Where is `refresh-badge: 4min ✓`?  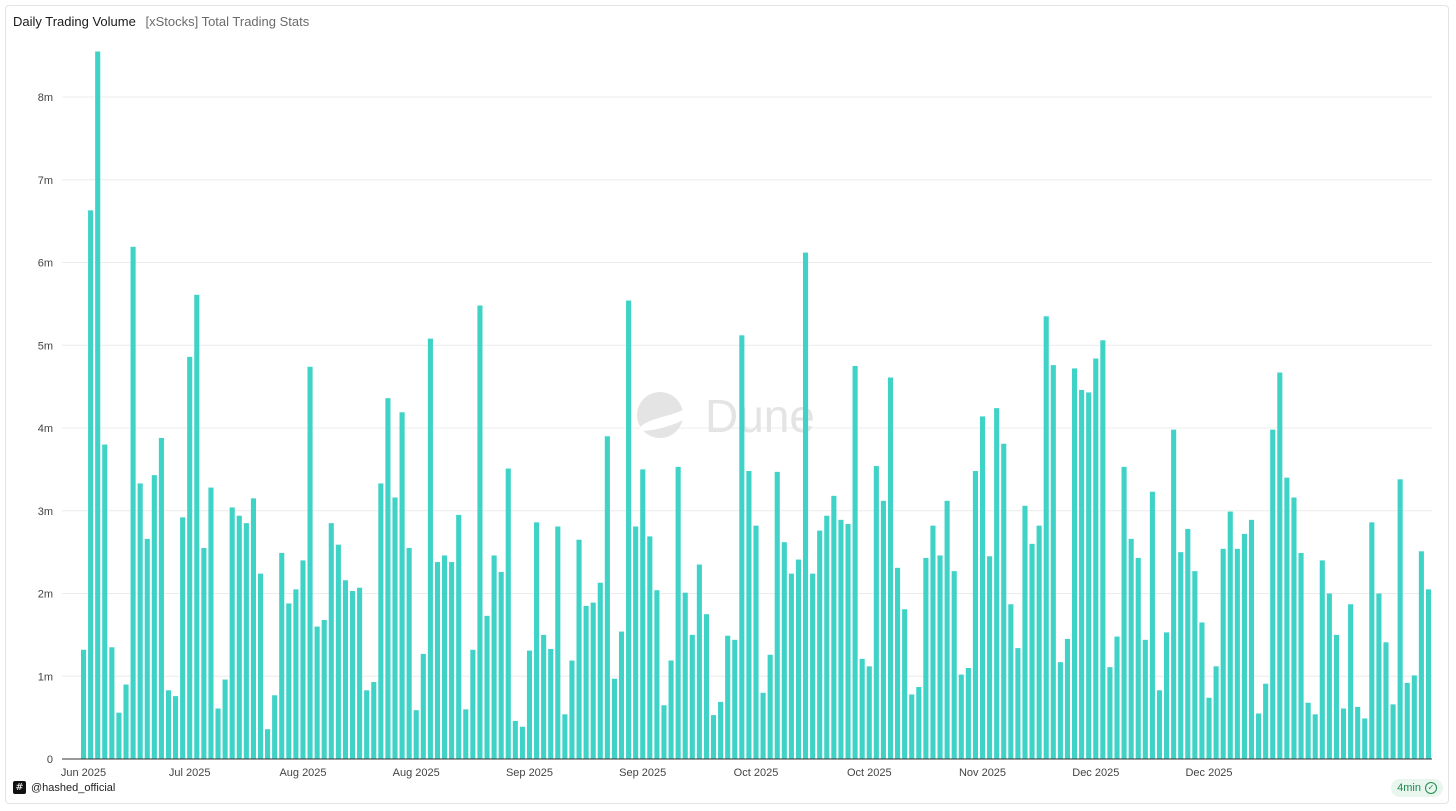 refresh-badge: 4min ✓ is located at coordinates (1417, 788).